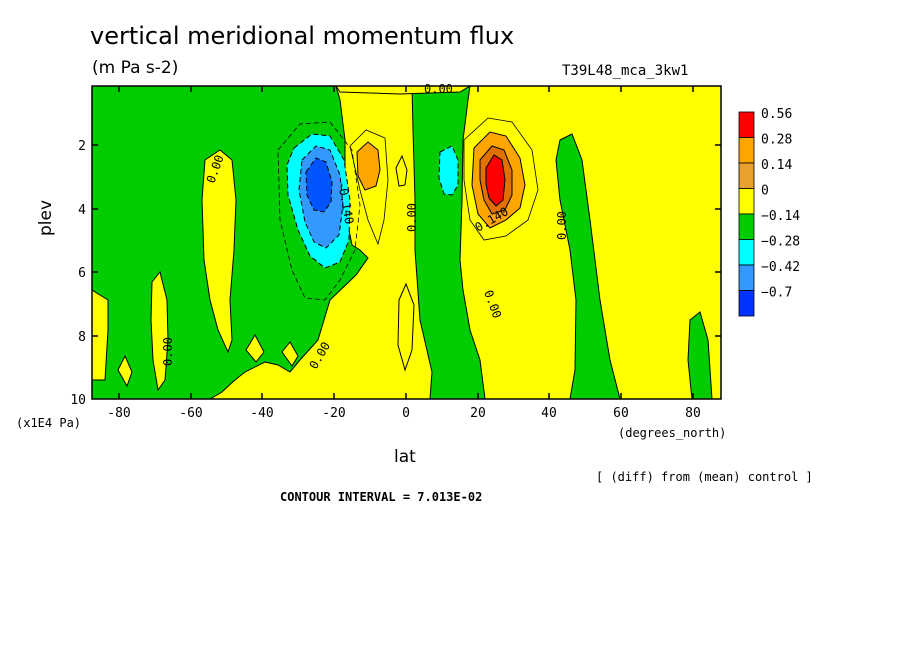 The height and width of the screenshot is (654, 904). Describe the element at coordinates (333, 413) in the screenshot. I see `x-tick-label: -20` at that location.